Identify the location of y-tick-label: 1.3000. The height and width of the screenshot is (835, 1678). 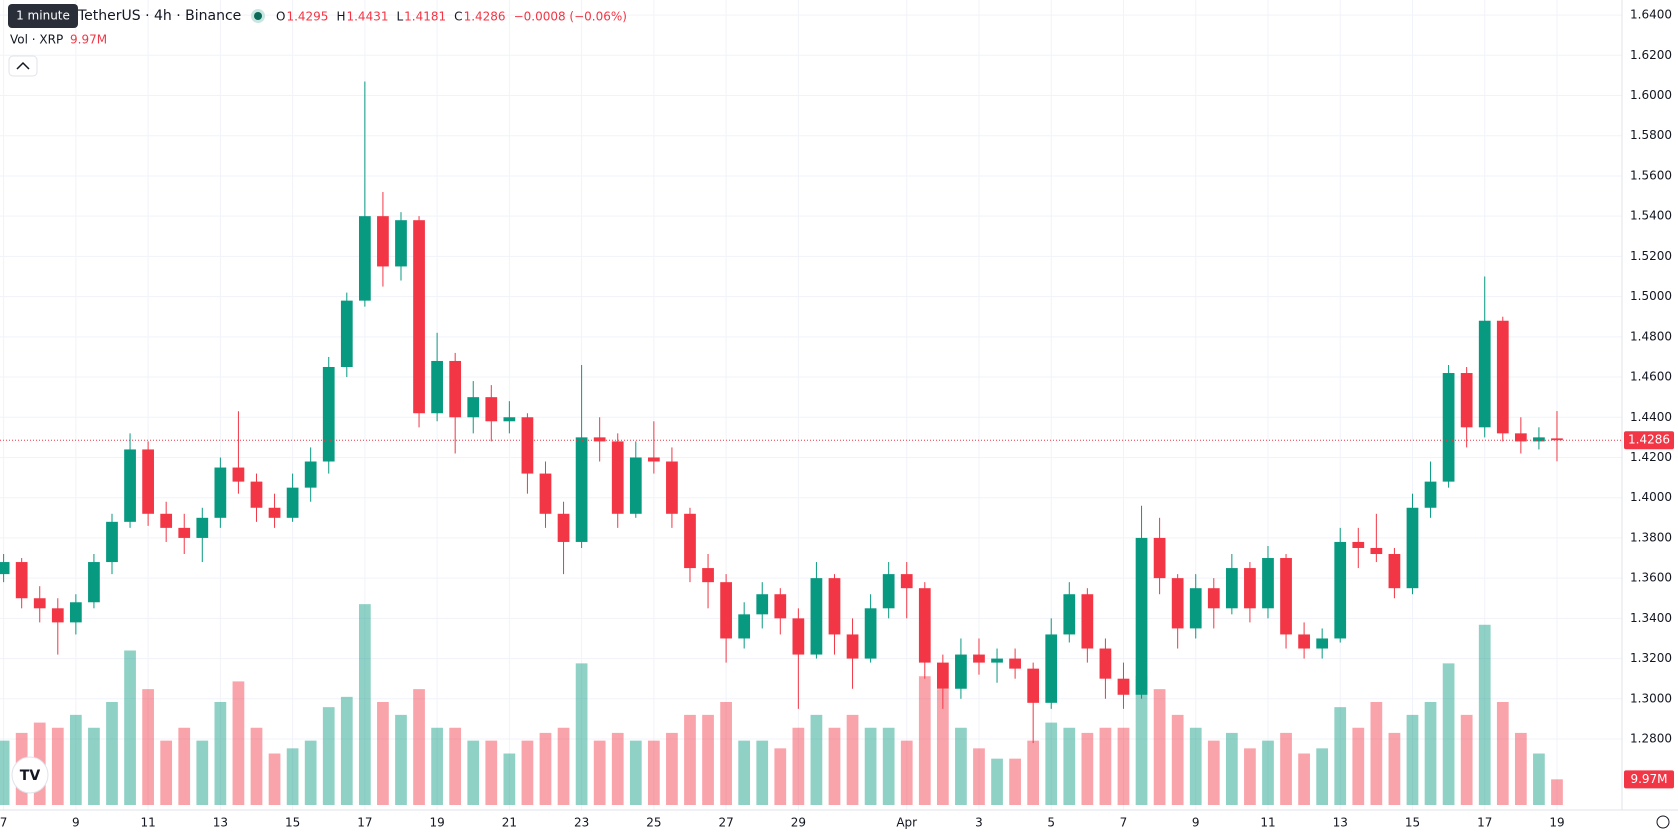
(1651, 698).